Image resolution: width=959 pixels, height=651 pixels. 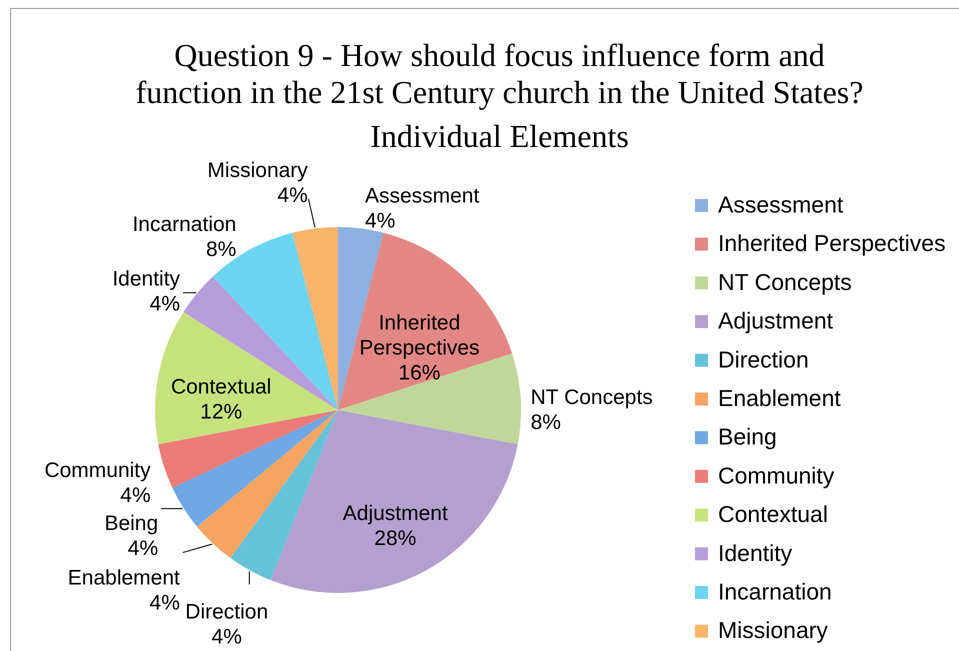 I want to click on legend-label: Enablement, so click(x=780, y=398).